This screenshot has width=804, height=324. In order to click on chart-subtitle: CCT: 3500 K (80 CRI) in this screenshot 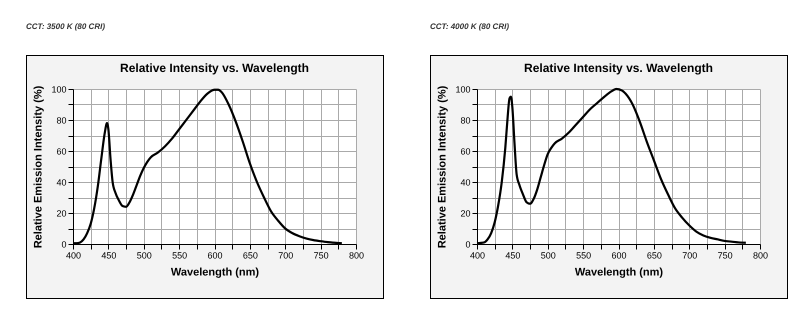, I will do `click(66, 27)`.